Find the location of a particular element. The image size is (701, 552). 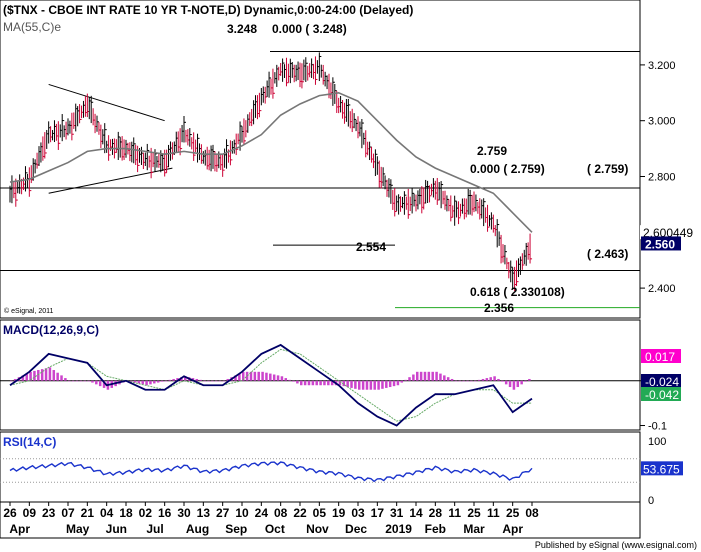

macd-value-badge is located at coordinates (661, 381).